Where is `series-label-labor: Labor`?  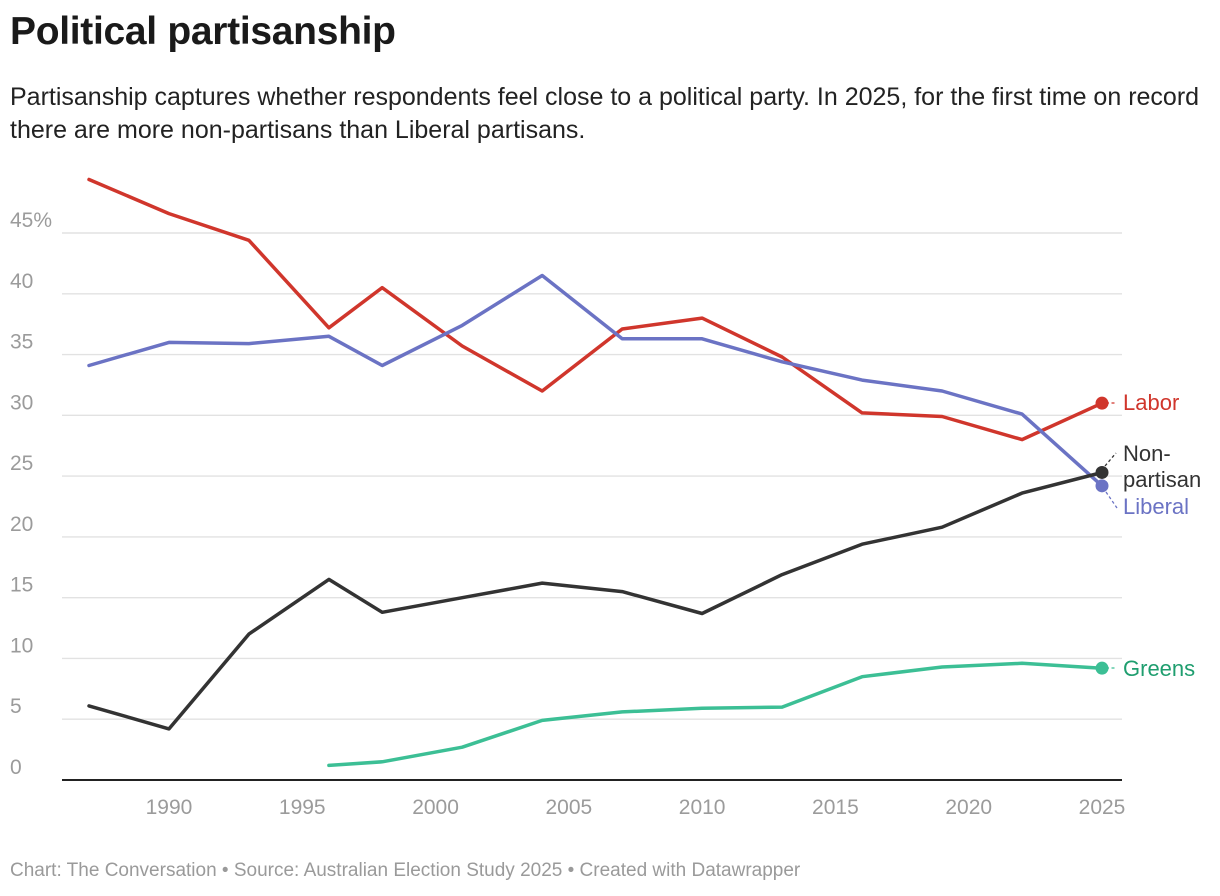 series-label-labor: Labor is located at coordinates (1151, 402).